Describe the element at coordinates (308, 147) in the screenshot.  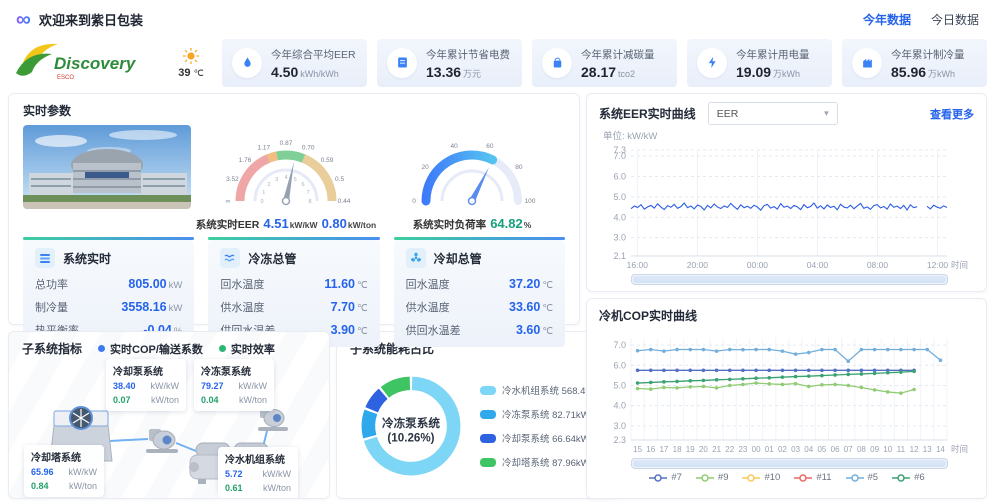
I see `svg-text: 0.70` at that location.